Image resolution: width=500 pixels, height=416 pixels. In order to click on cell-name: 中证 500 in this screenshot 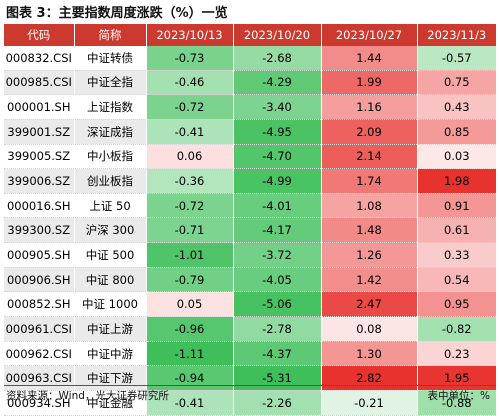, I will do `click(110, 255)`.